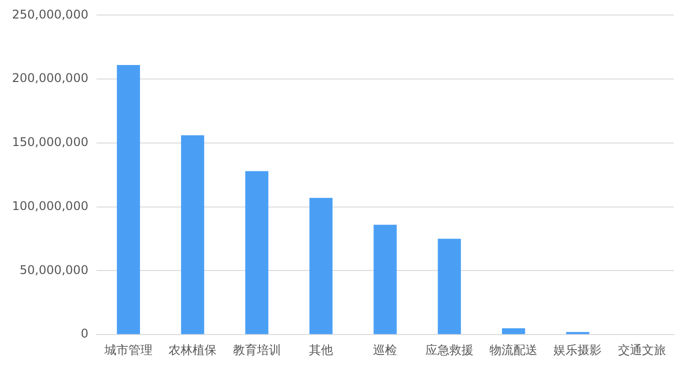 Image resolution: width=692 pixels, height=365 pixels. I want to click on x-tick-label: 农林植保, so click(192, 349).